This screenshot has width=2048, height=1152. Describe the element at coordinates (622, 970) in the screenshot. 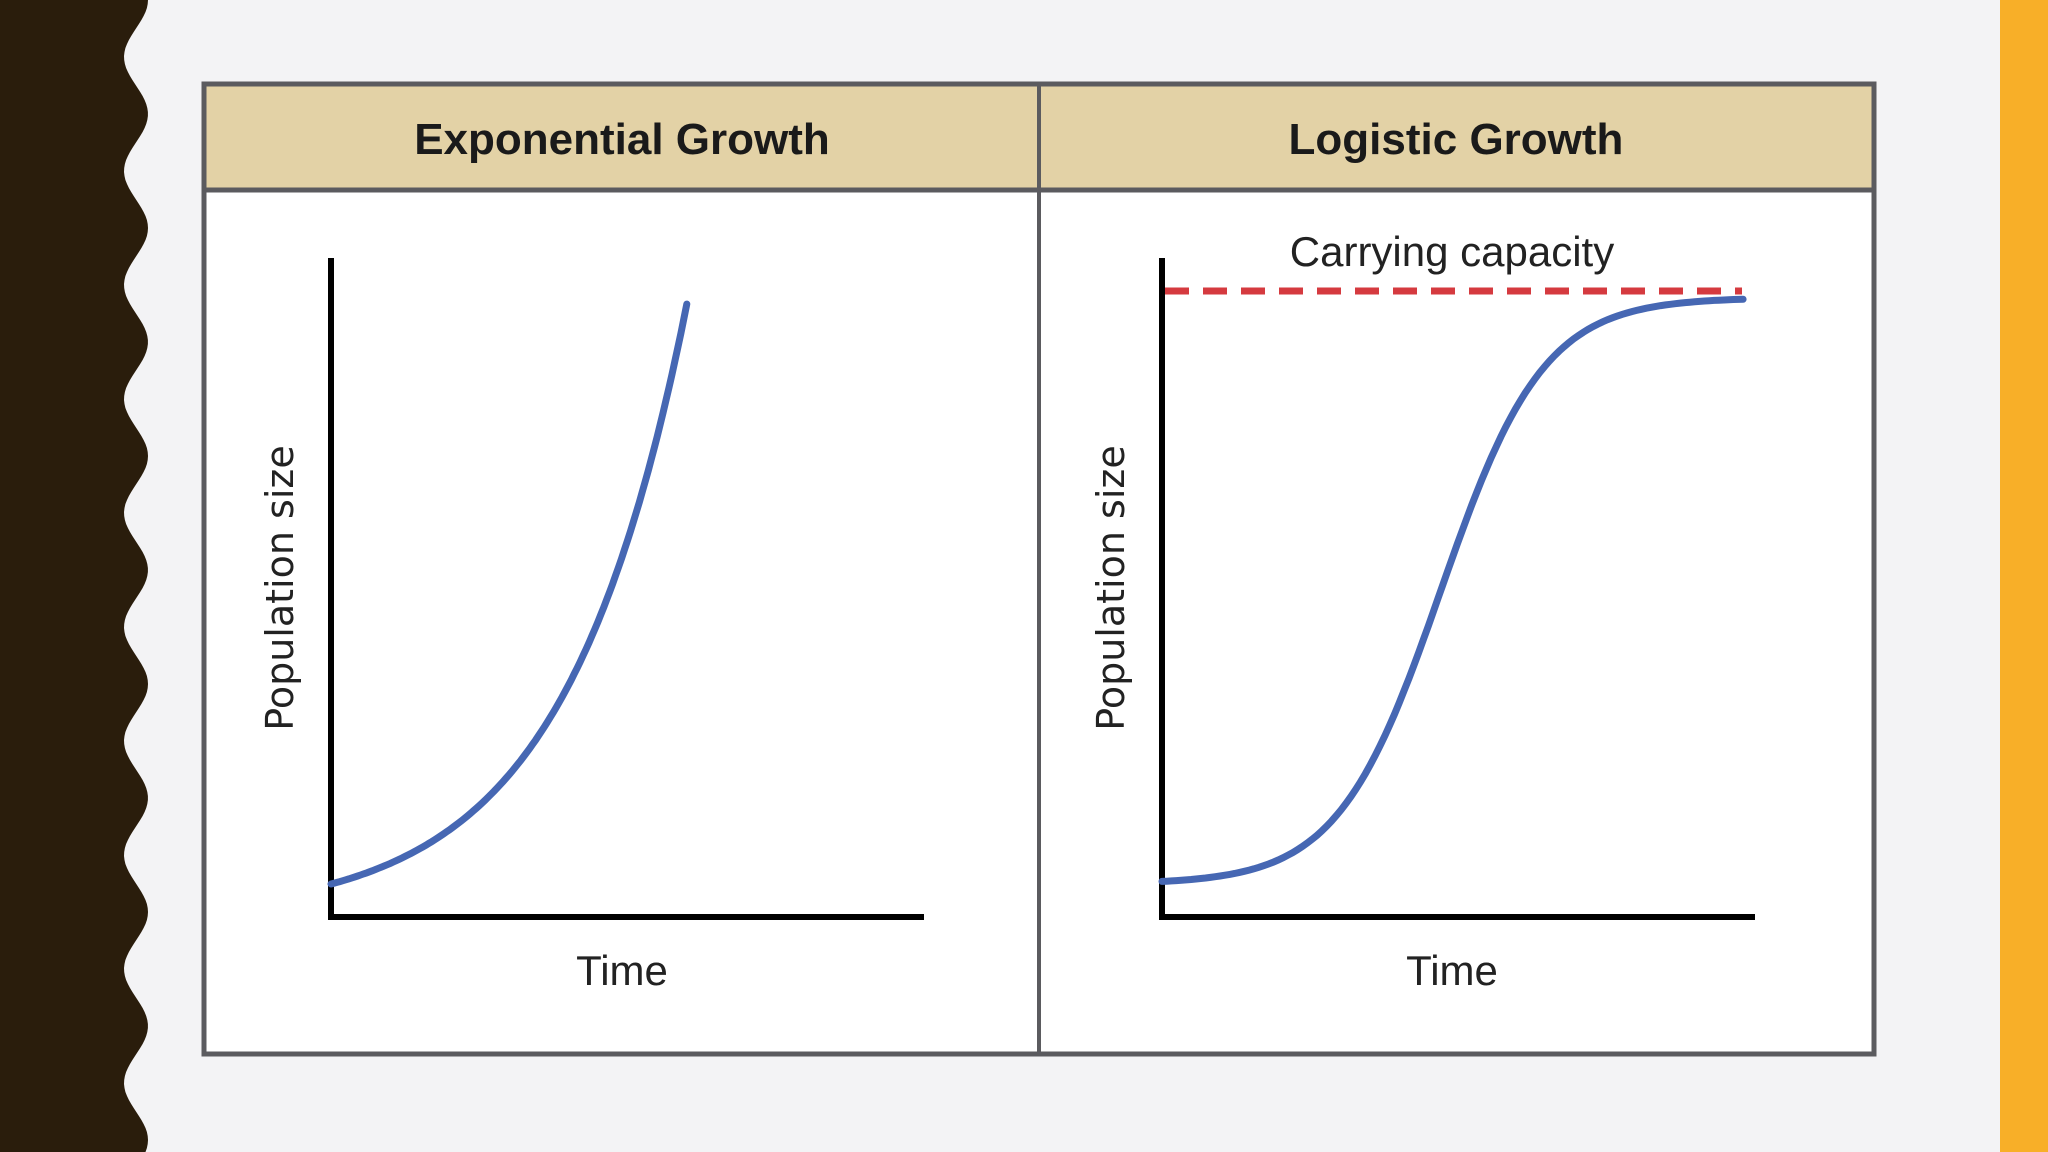

I see `x-axis-label-exponential: Time` at that location.